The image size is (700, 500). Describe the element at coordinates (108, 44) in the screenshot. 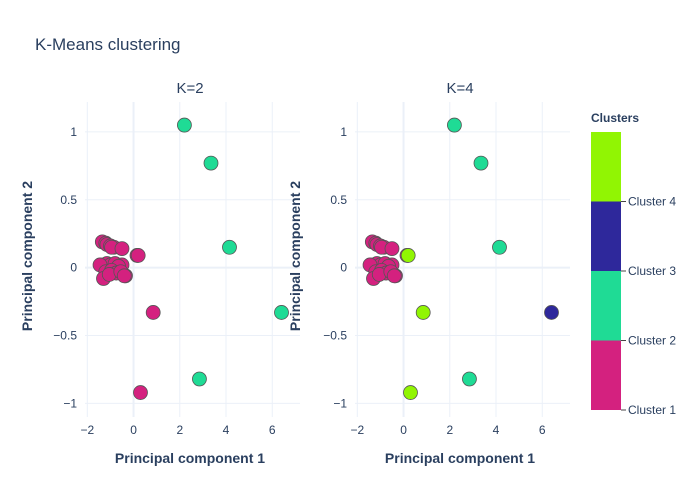

I see `figure-title: K-Means clustering` at that location.